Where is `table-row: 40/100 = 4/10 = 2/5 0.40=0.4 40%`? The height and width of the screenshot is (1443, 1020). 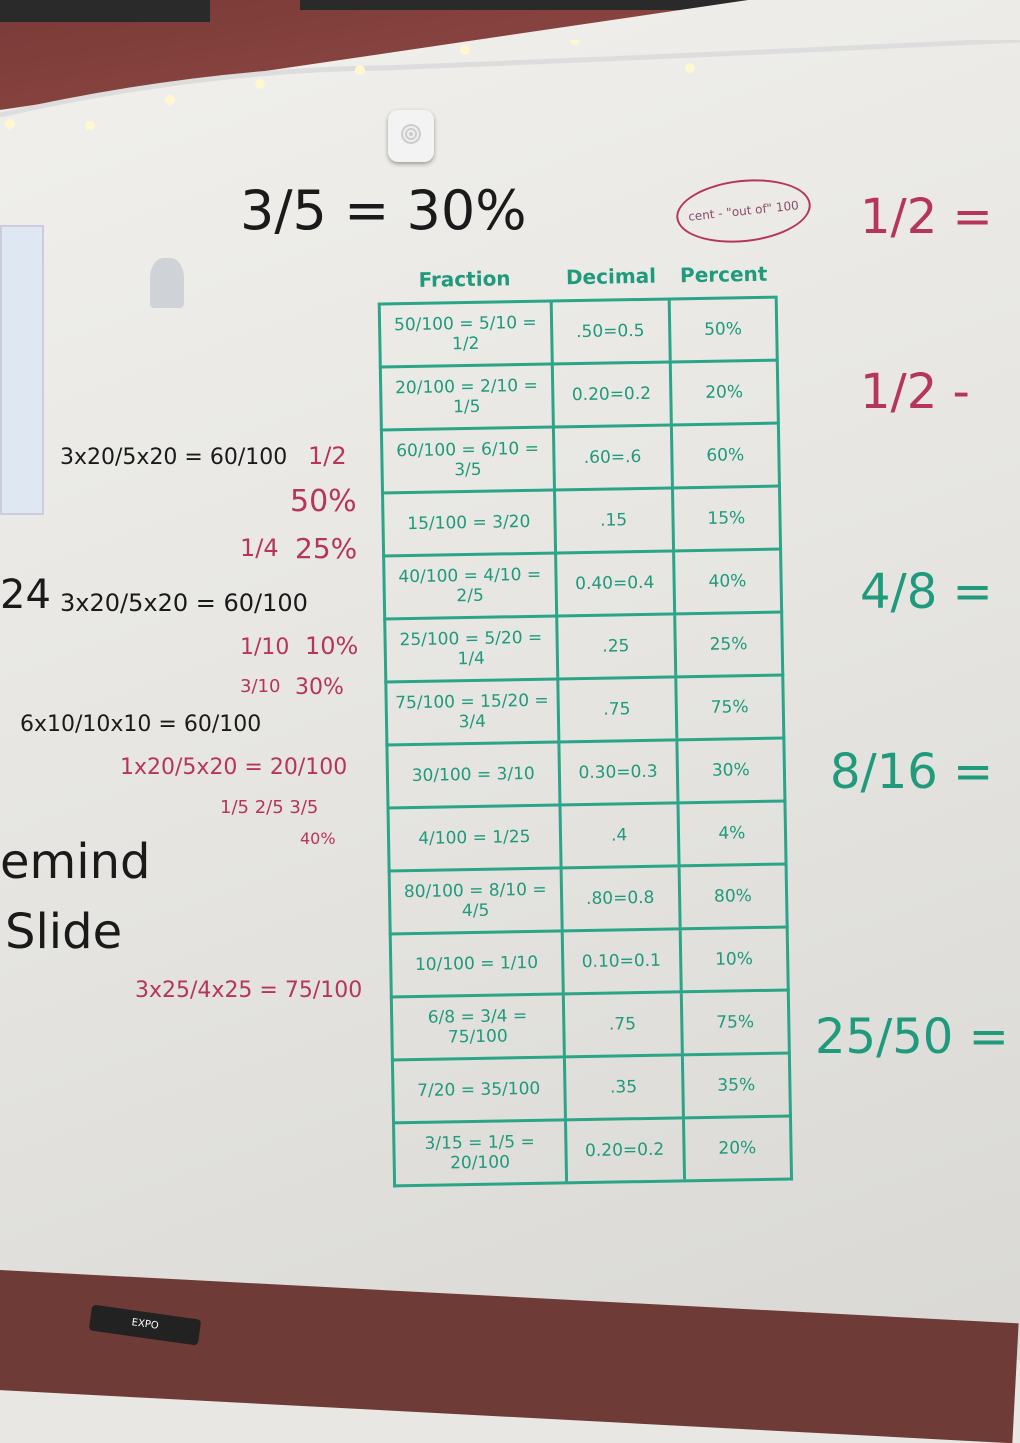 table-row: 40/100 = 4/10 = 2/5 0.40=0.4 40% is located at coordinates (583, 585).